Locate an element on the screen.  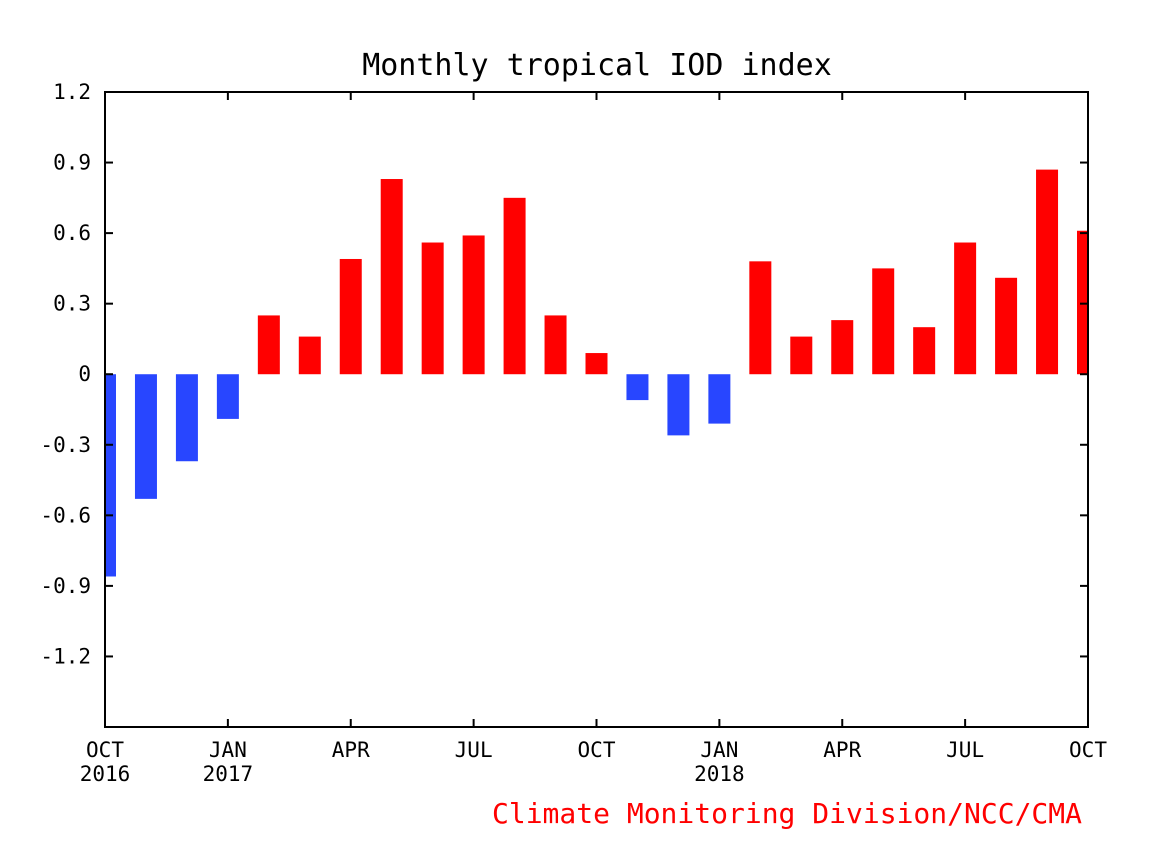
bar-nov-2016 is located at coordinates (145, 436).